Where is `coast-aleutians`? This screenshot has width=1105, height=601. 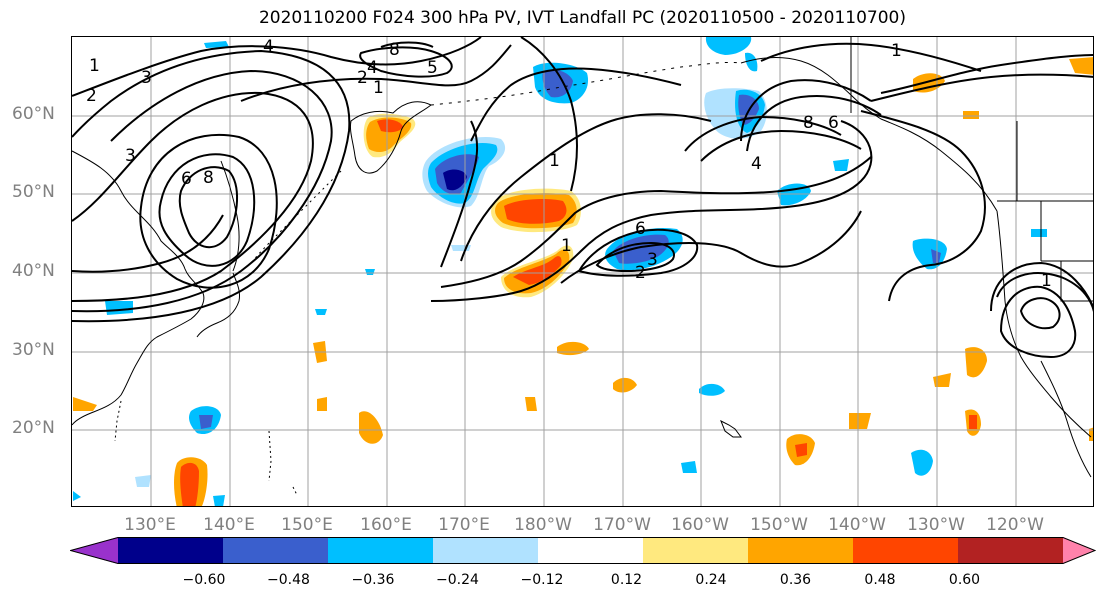
coast-aleutians is located at coordinates (586, 84).